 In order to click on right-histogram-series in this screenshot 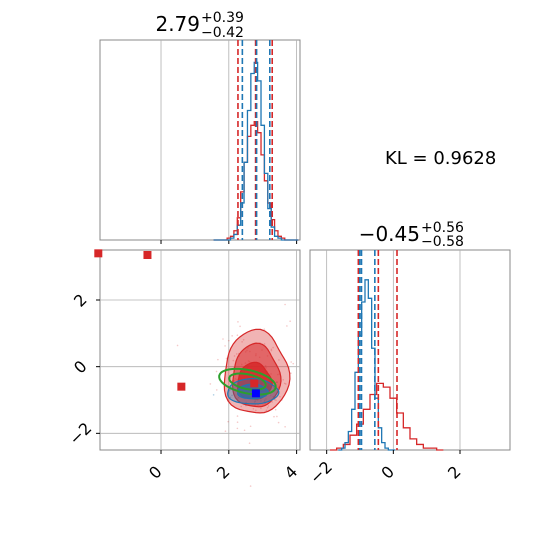, I will do `click(387, 365)`.